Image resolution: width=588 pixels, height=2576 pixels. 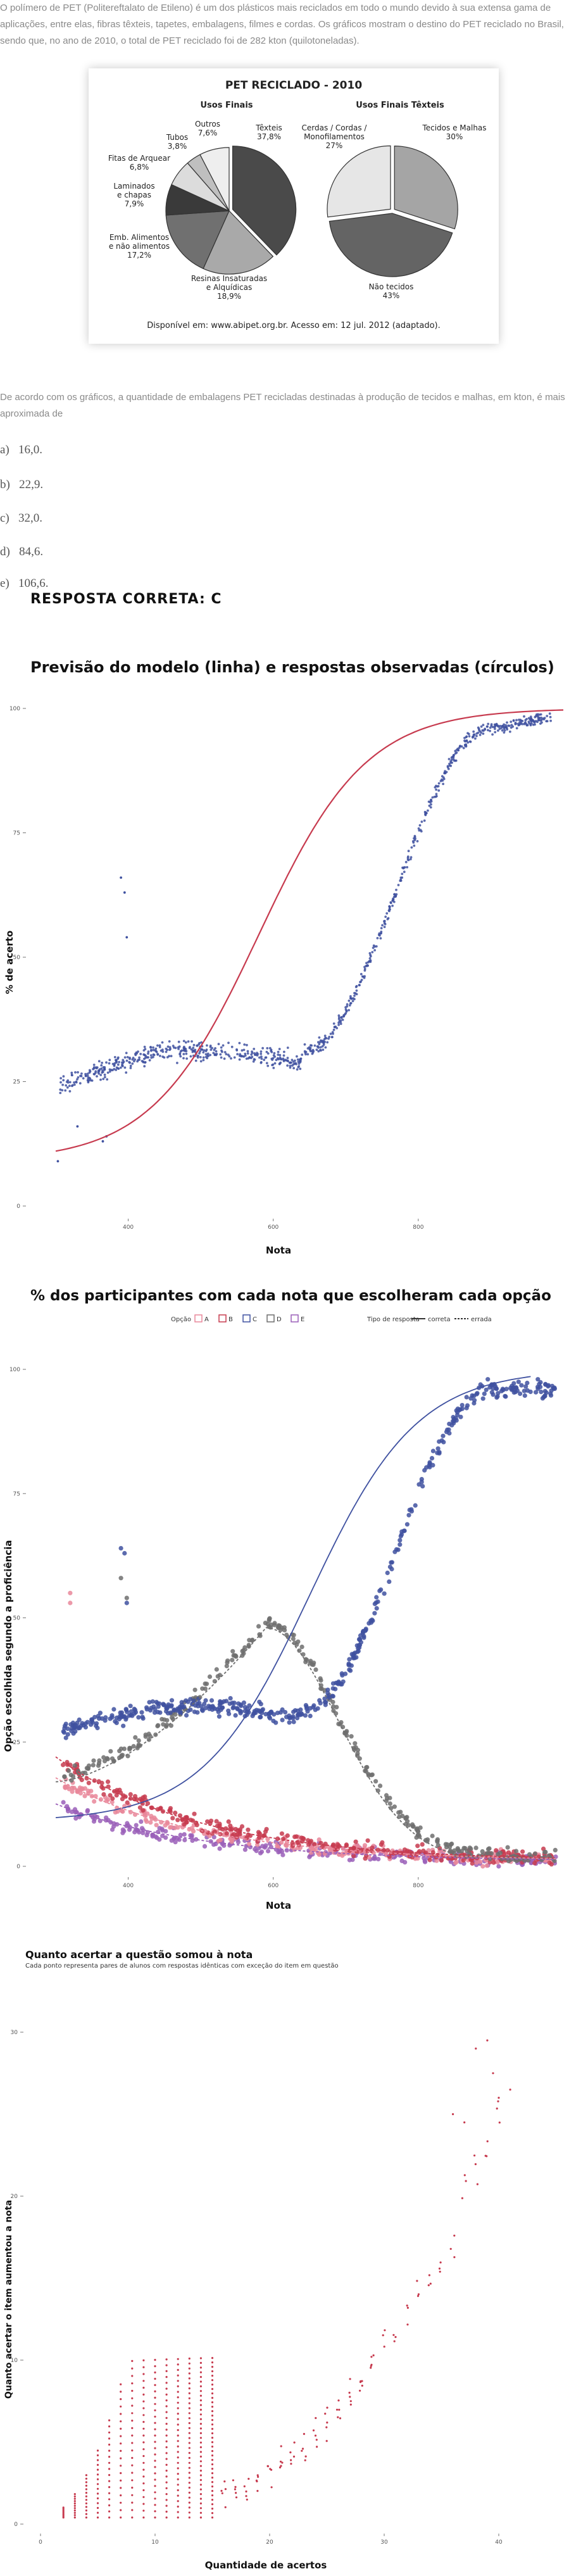 I want to click on option-a: a) 16,0., so click(x=21, y=450).